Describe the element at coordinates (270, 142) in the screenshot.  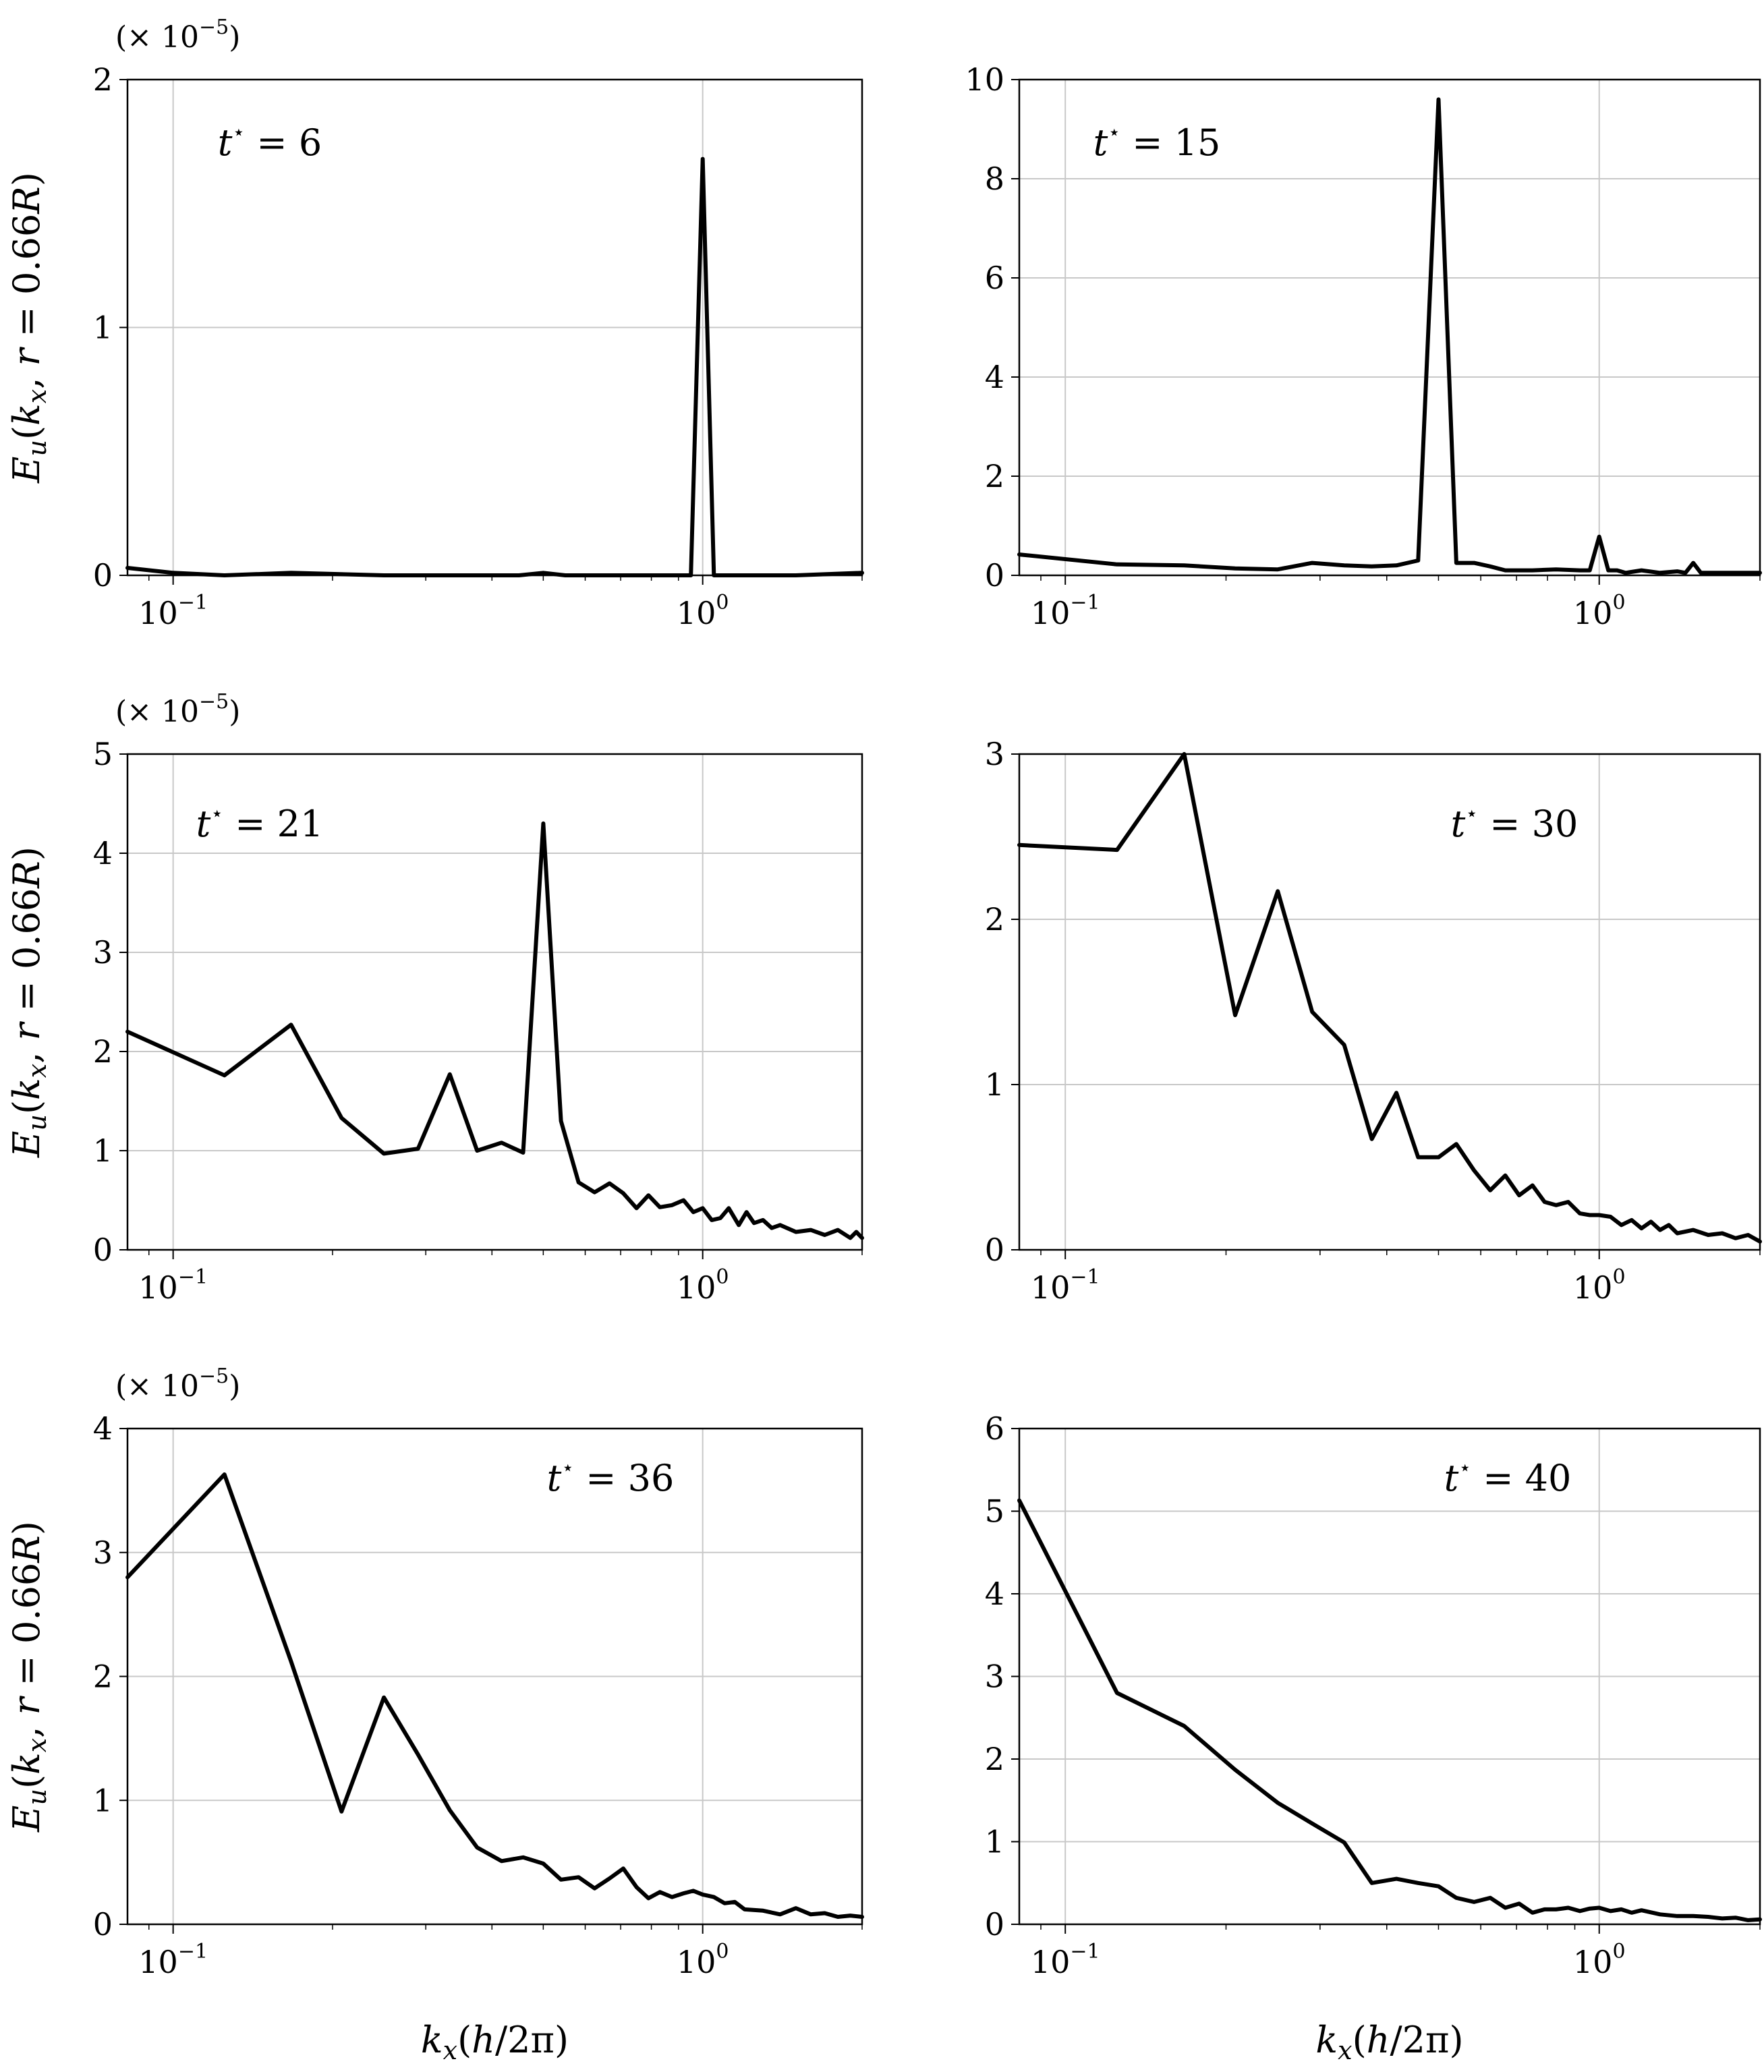
I see `time-annotation: t⋆ = 6` at that location.